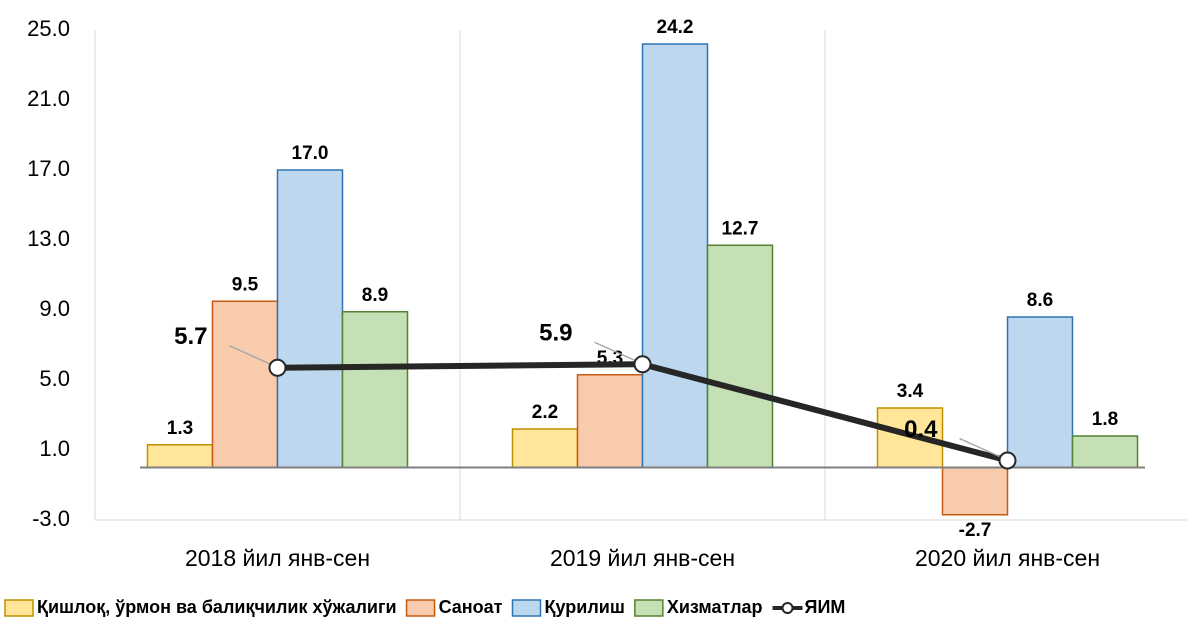 Image resolution: width=1187 pixels, height=628 pixels. Describe the element at coordinates (48, 168) in the screenshot. I see `y-tick-label: 17.0` at that location.